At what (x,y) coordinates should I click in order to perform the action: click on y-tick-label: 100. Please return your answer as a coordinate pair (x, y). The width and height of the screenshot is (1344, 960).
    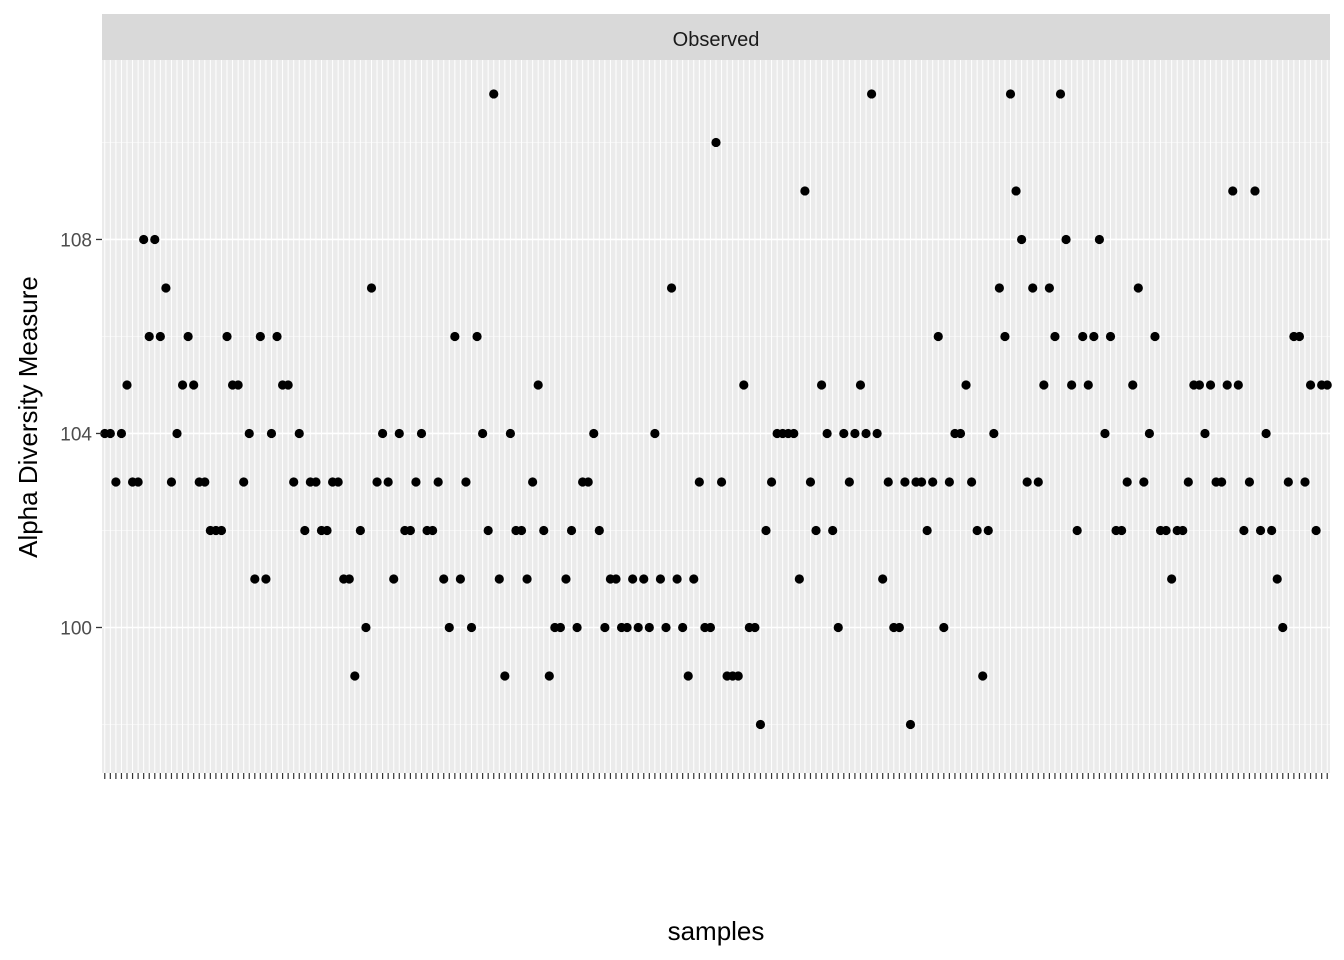
    Looking at the image, I should click on (76, 628).